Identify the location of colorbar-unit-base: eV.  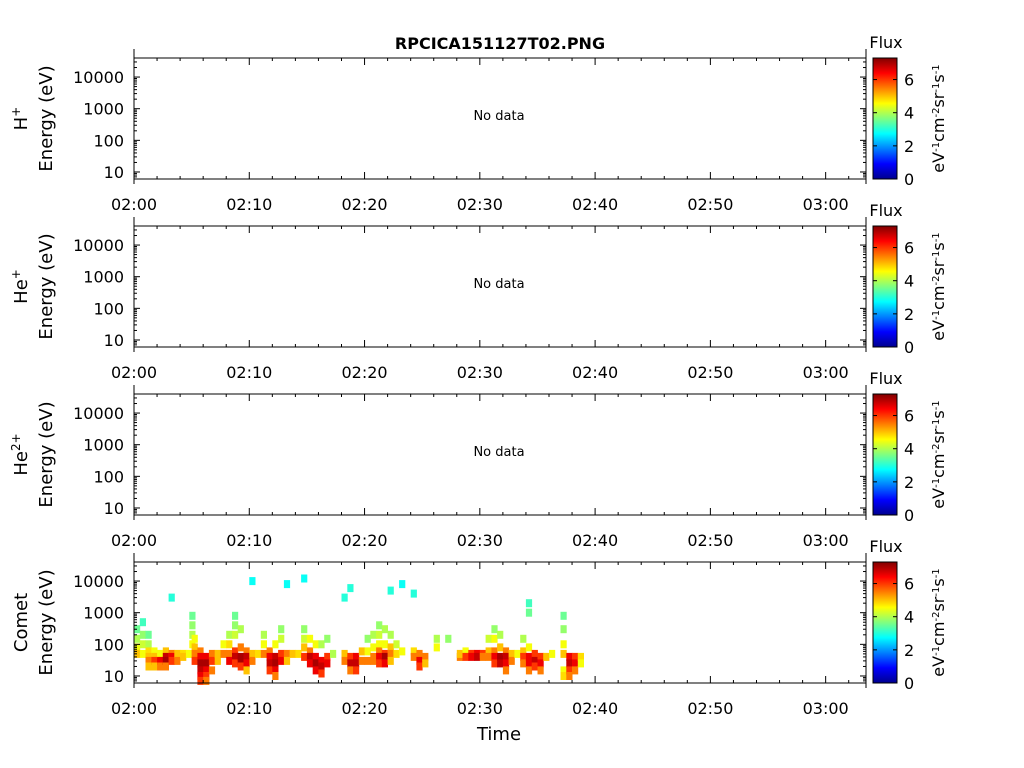
(938, 666).